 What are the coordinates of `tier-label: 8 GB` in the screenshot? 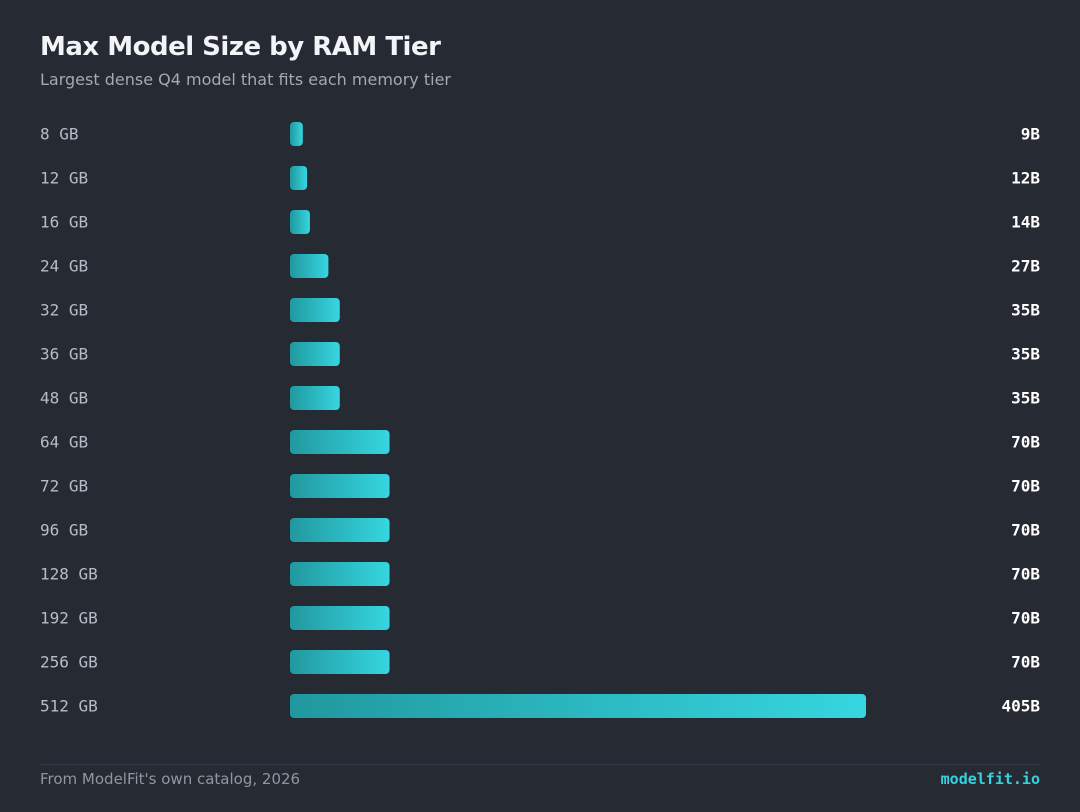 It's located at (59, 134).